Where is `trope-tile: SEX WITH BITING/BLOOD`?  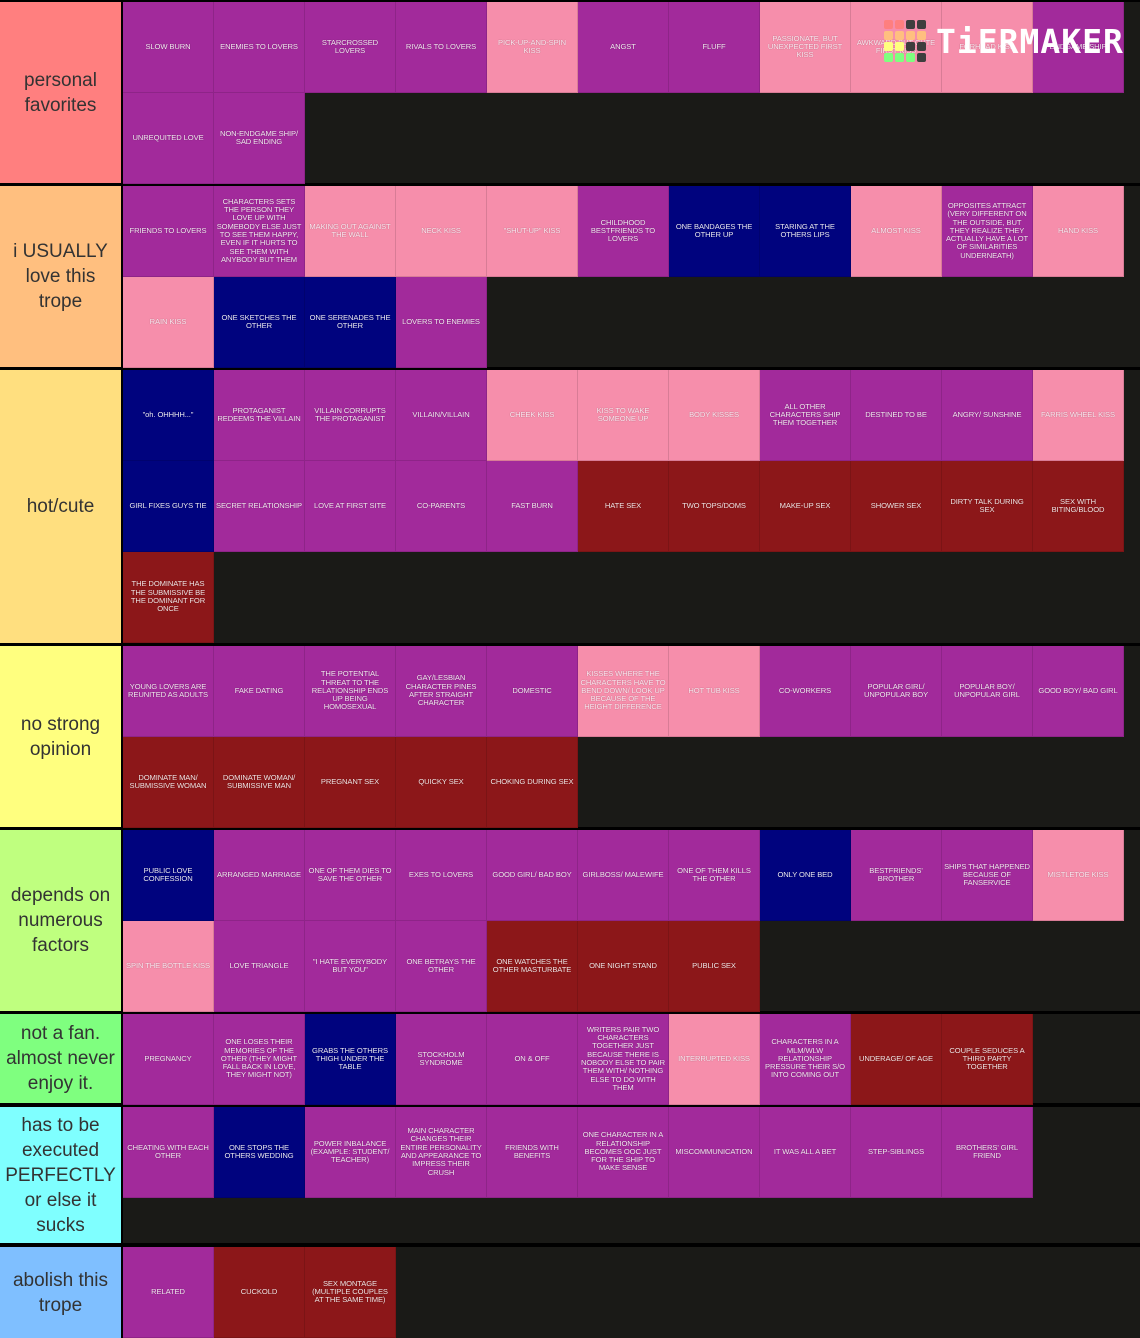
trope-tile: SEX WITH BITING/BLOOD is located at coordinates (1078, 506).